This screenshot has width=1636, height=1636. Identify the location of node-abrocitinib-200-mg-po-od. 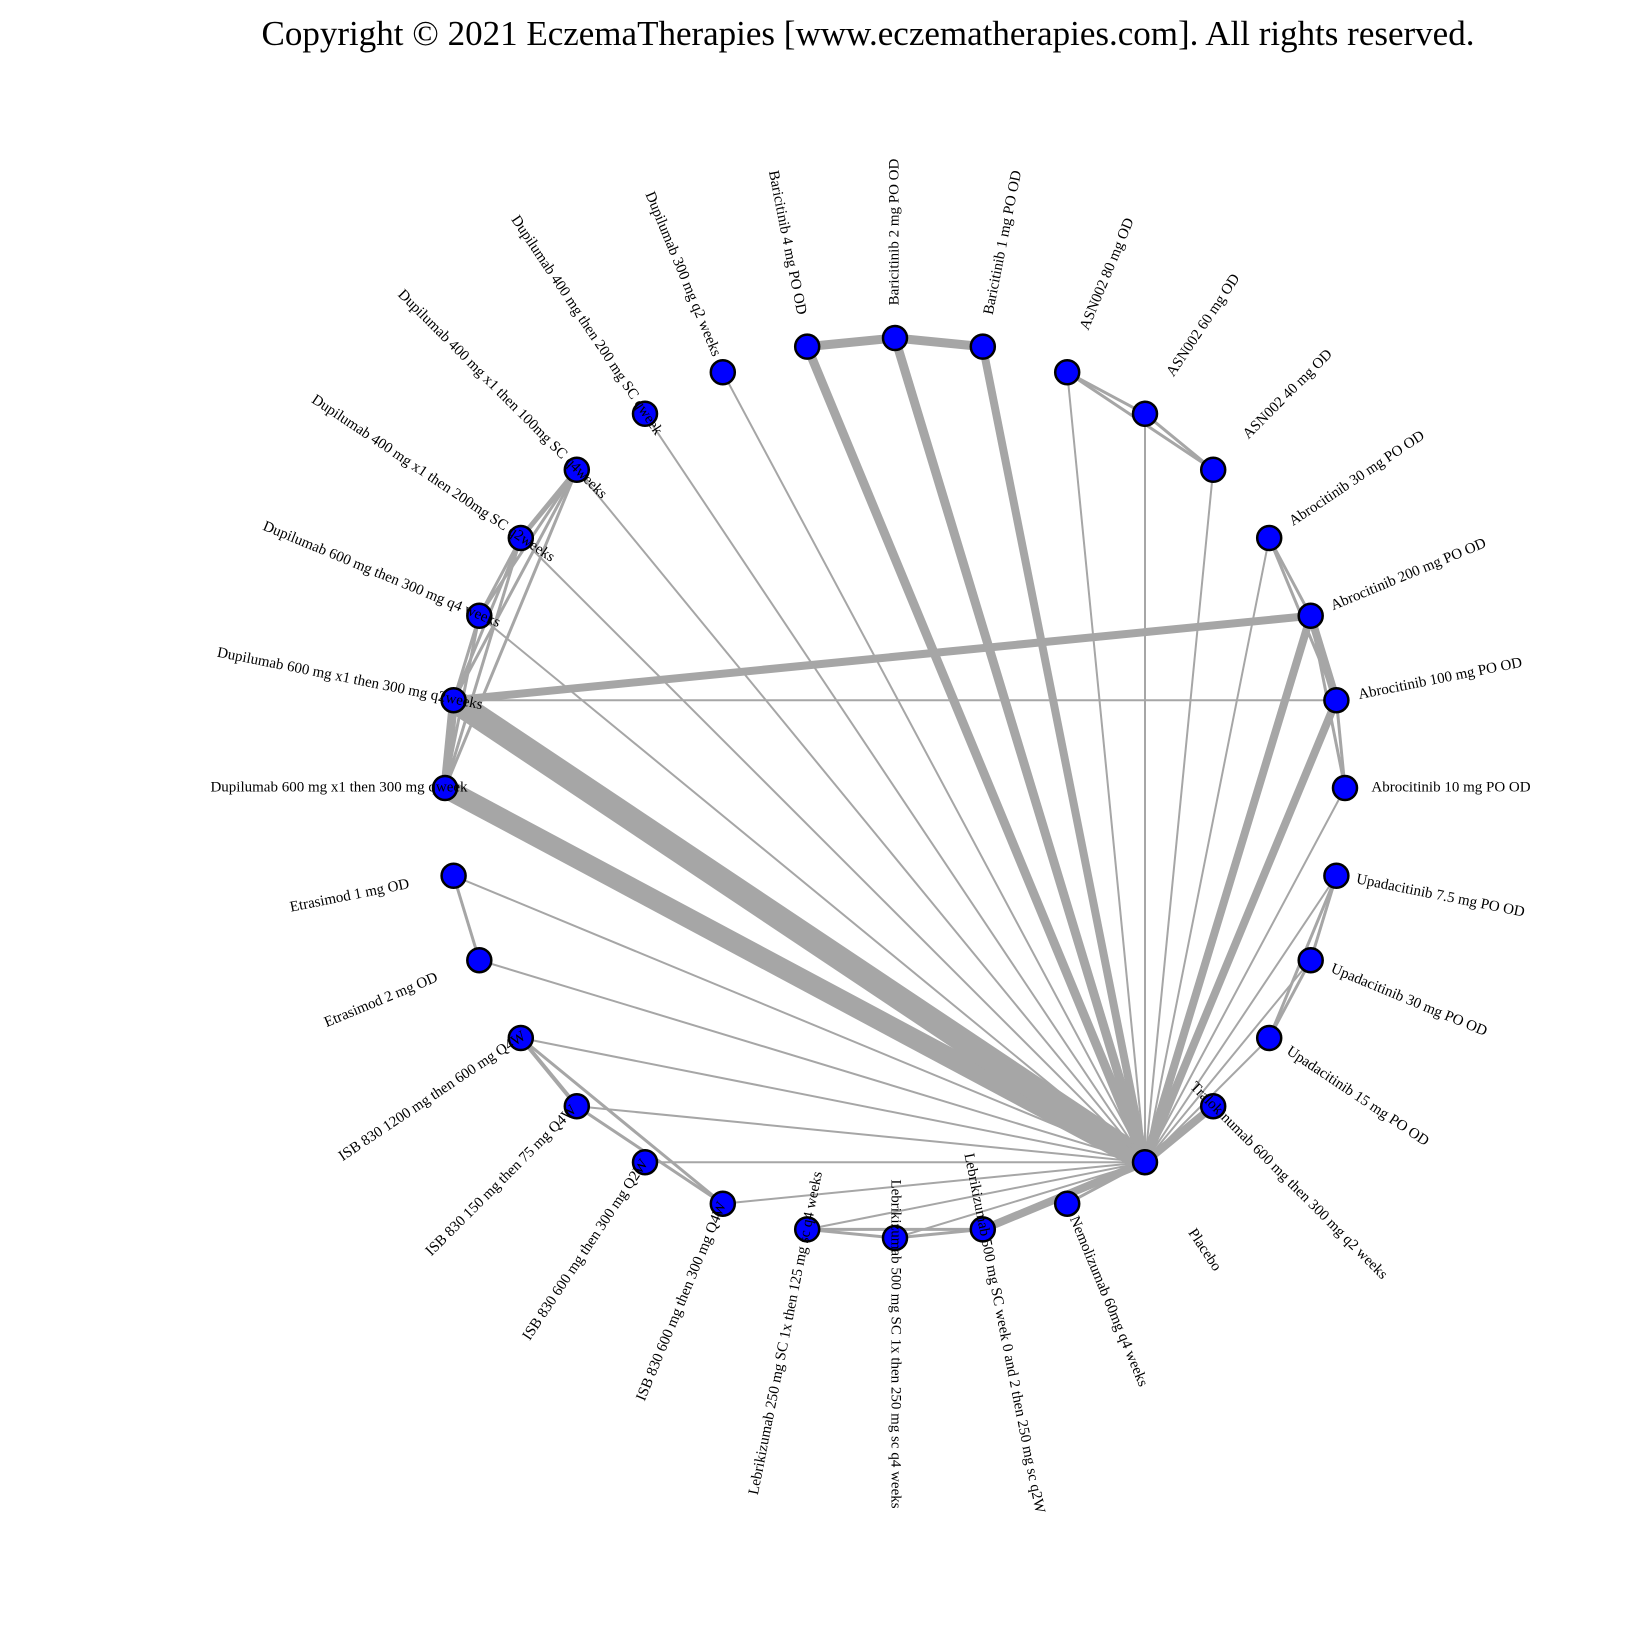
(1310, 616).